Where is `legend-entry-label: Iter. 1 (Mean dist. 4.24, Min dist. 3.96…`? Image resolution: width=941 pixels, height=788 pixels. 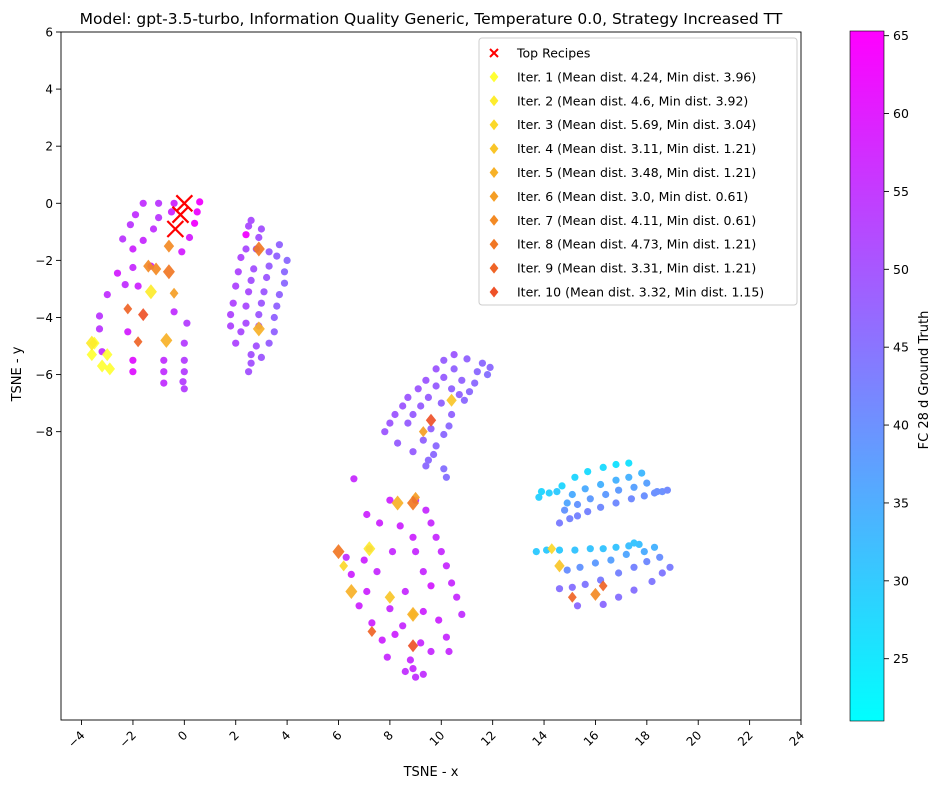
legend-entry-label: Iter. 1 (Mean dist. 4.24, Min dist. 3.96… is located at coordinates (636, 76).